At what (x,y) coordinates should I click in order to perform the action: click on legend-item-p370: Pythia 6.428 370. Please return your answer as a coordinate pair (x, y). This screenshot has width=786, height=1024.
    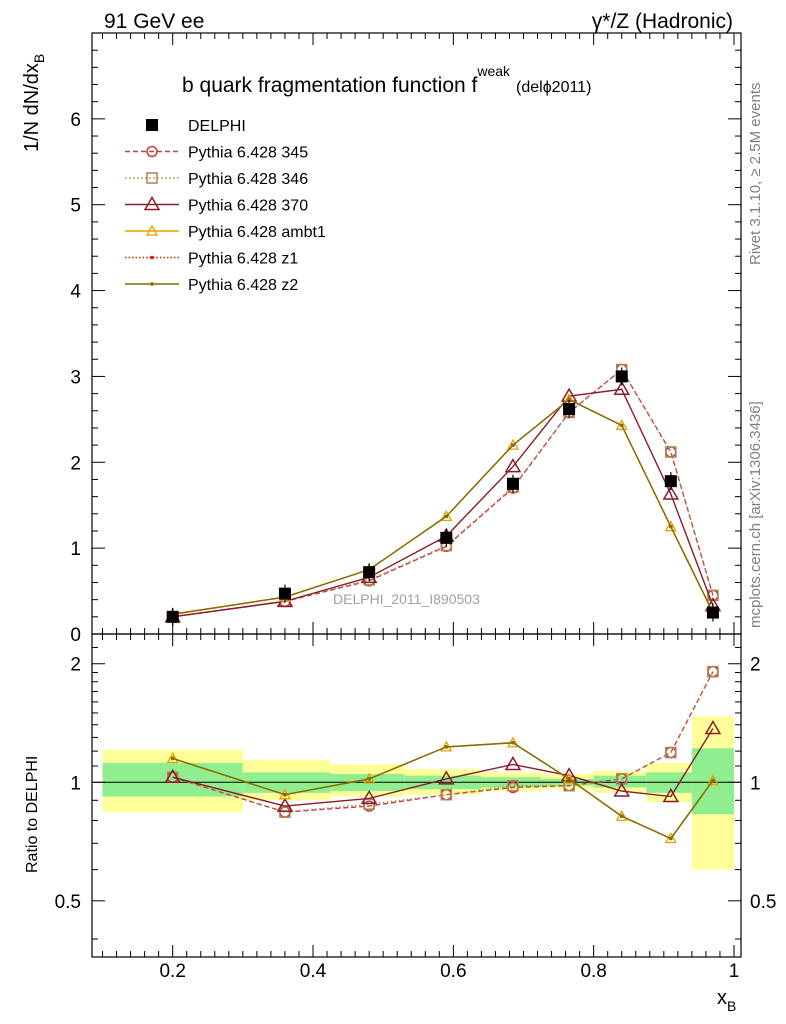
    Looking at the image, I should click on (216, 205).